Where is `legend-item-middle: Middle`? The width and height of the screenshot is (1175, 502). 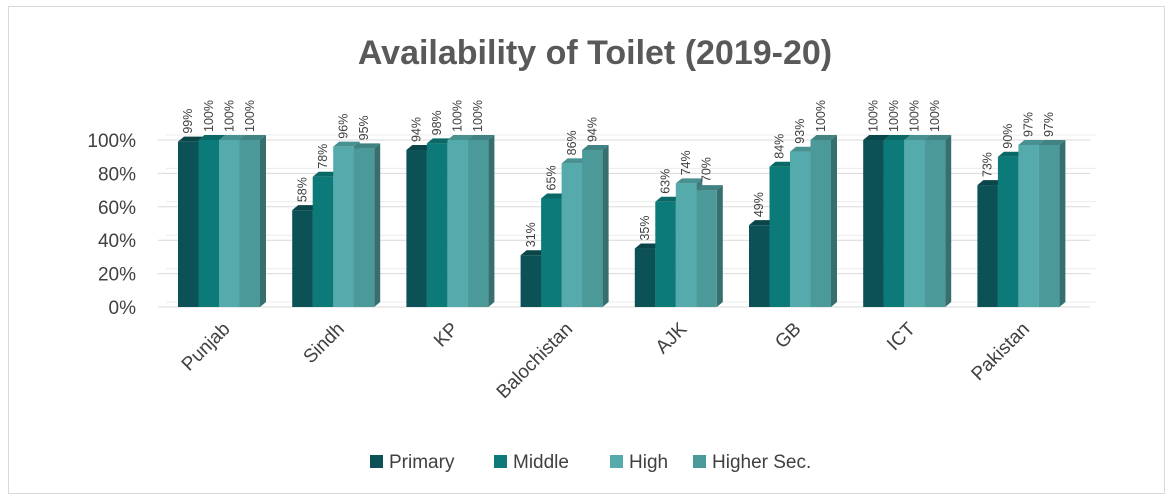
legend-item-middle: Middle is located at coordinates (531, 462).